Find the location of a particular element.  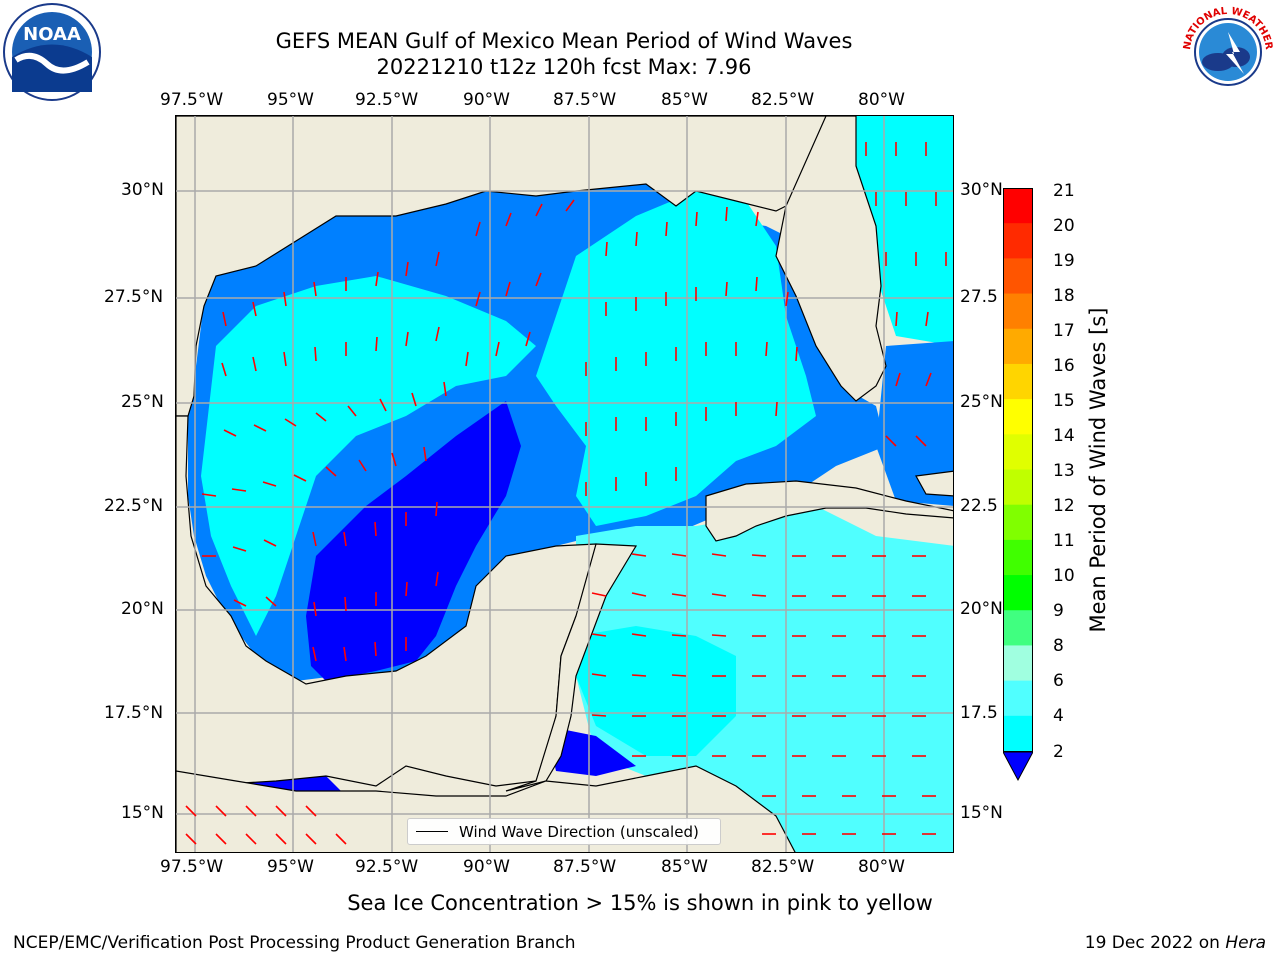

lon-label-top: 80°W is located at coordinates (881, 100).